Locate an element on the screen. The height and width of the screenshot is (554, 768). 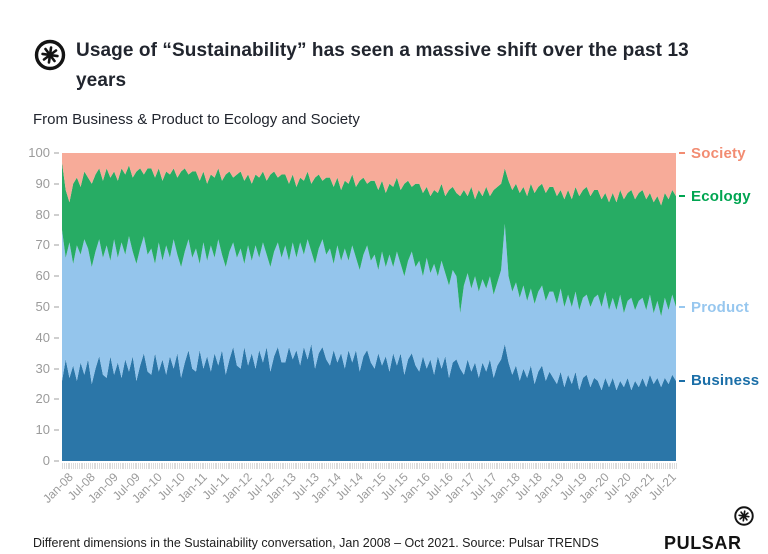
pulsar-wordmark: PULSAR is located at coordinates (703, 543).